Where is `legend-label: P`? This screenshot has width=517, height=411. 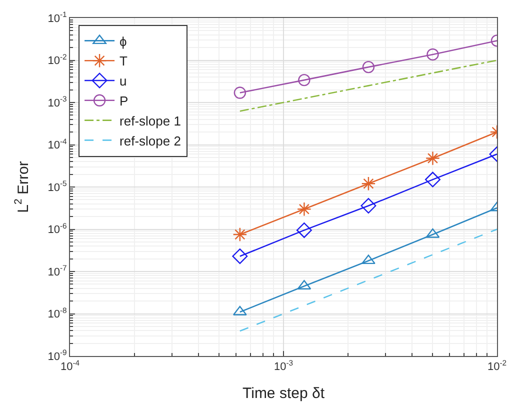
legend-label: P is located at coordinates (124, 100).